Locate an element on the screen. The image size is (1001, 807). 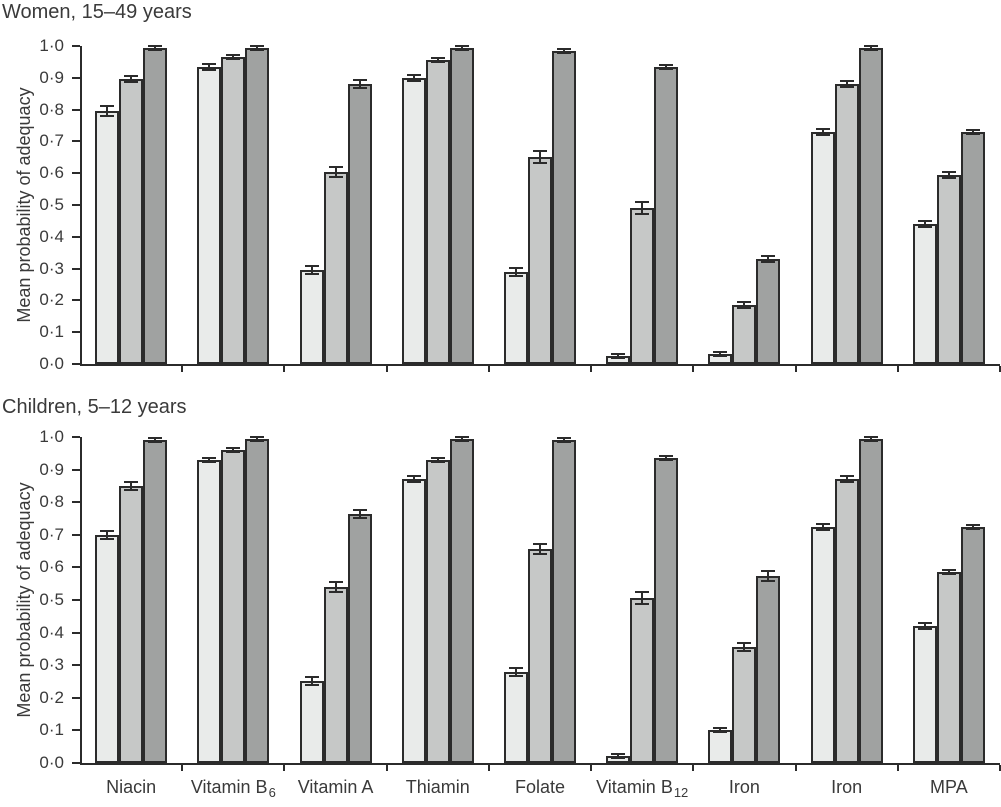
y-tick-label: 0·7 is located at coordinates (51, 534).